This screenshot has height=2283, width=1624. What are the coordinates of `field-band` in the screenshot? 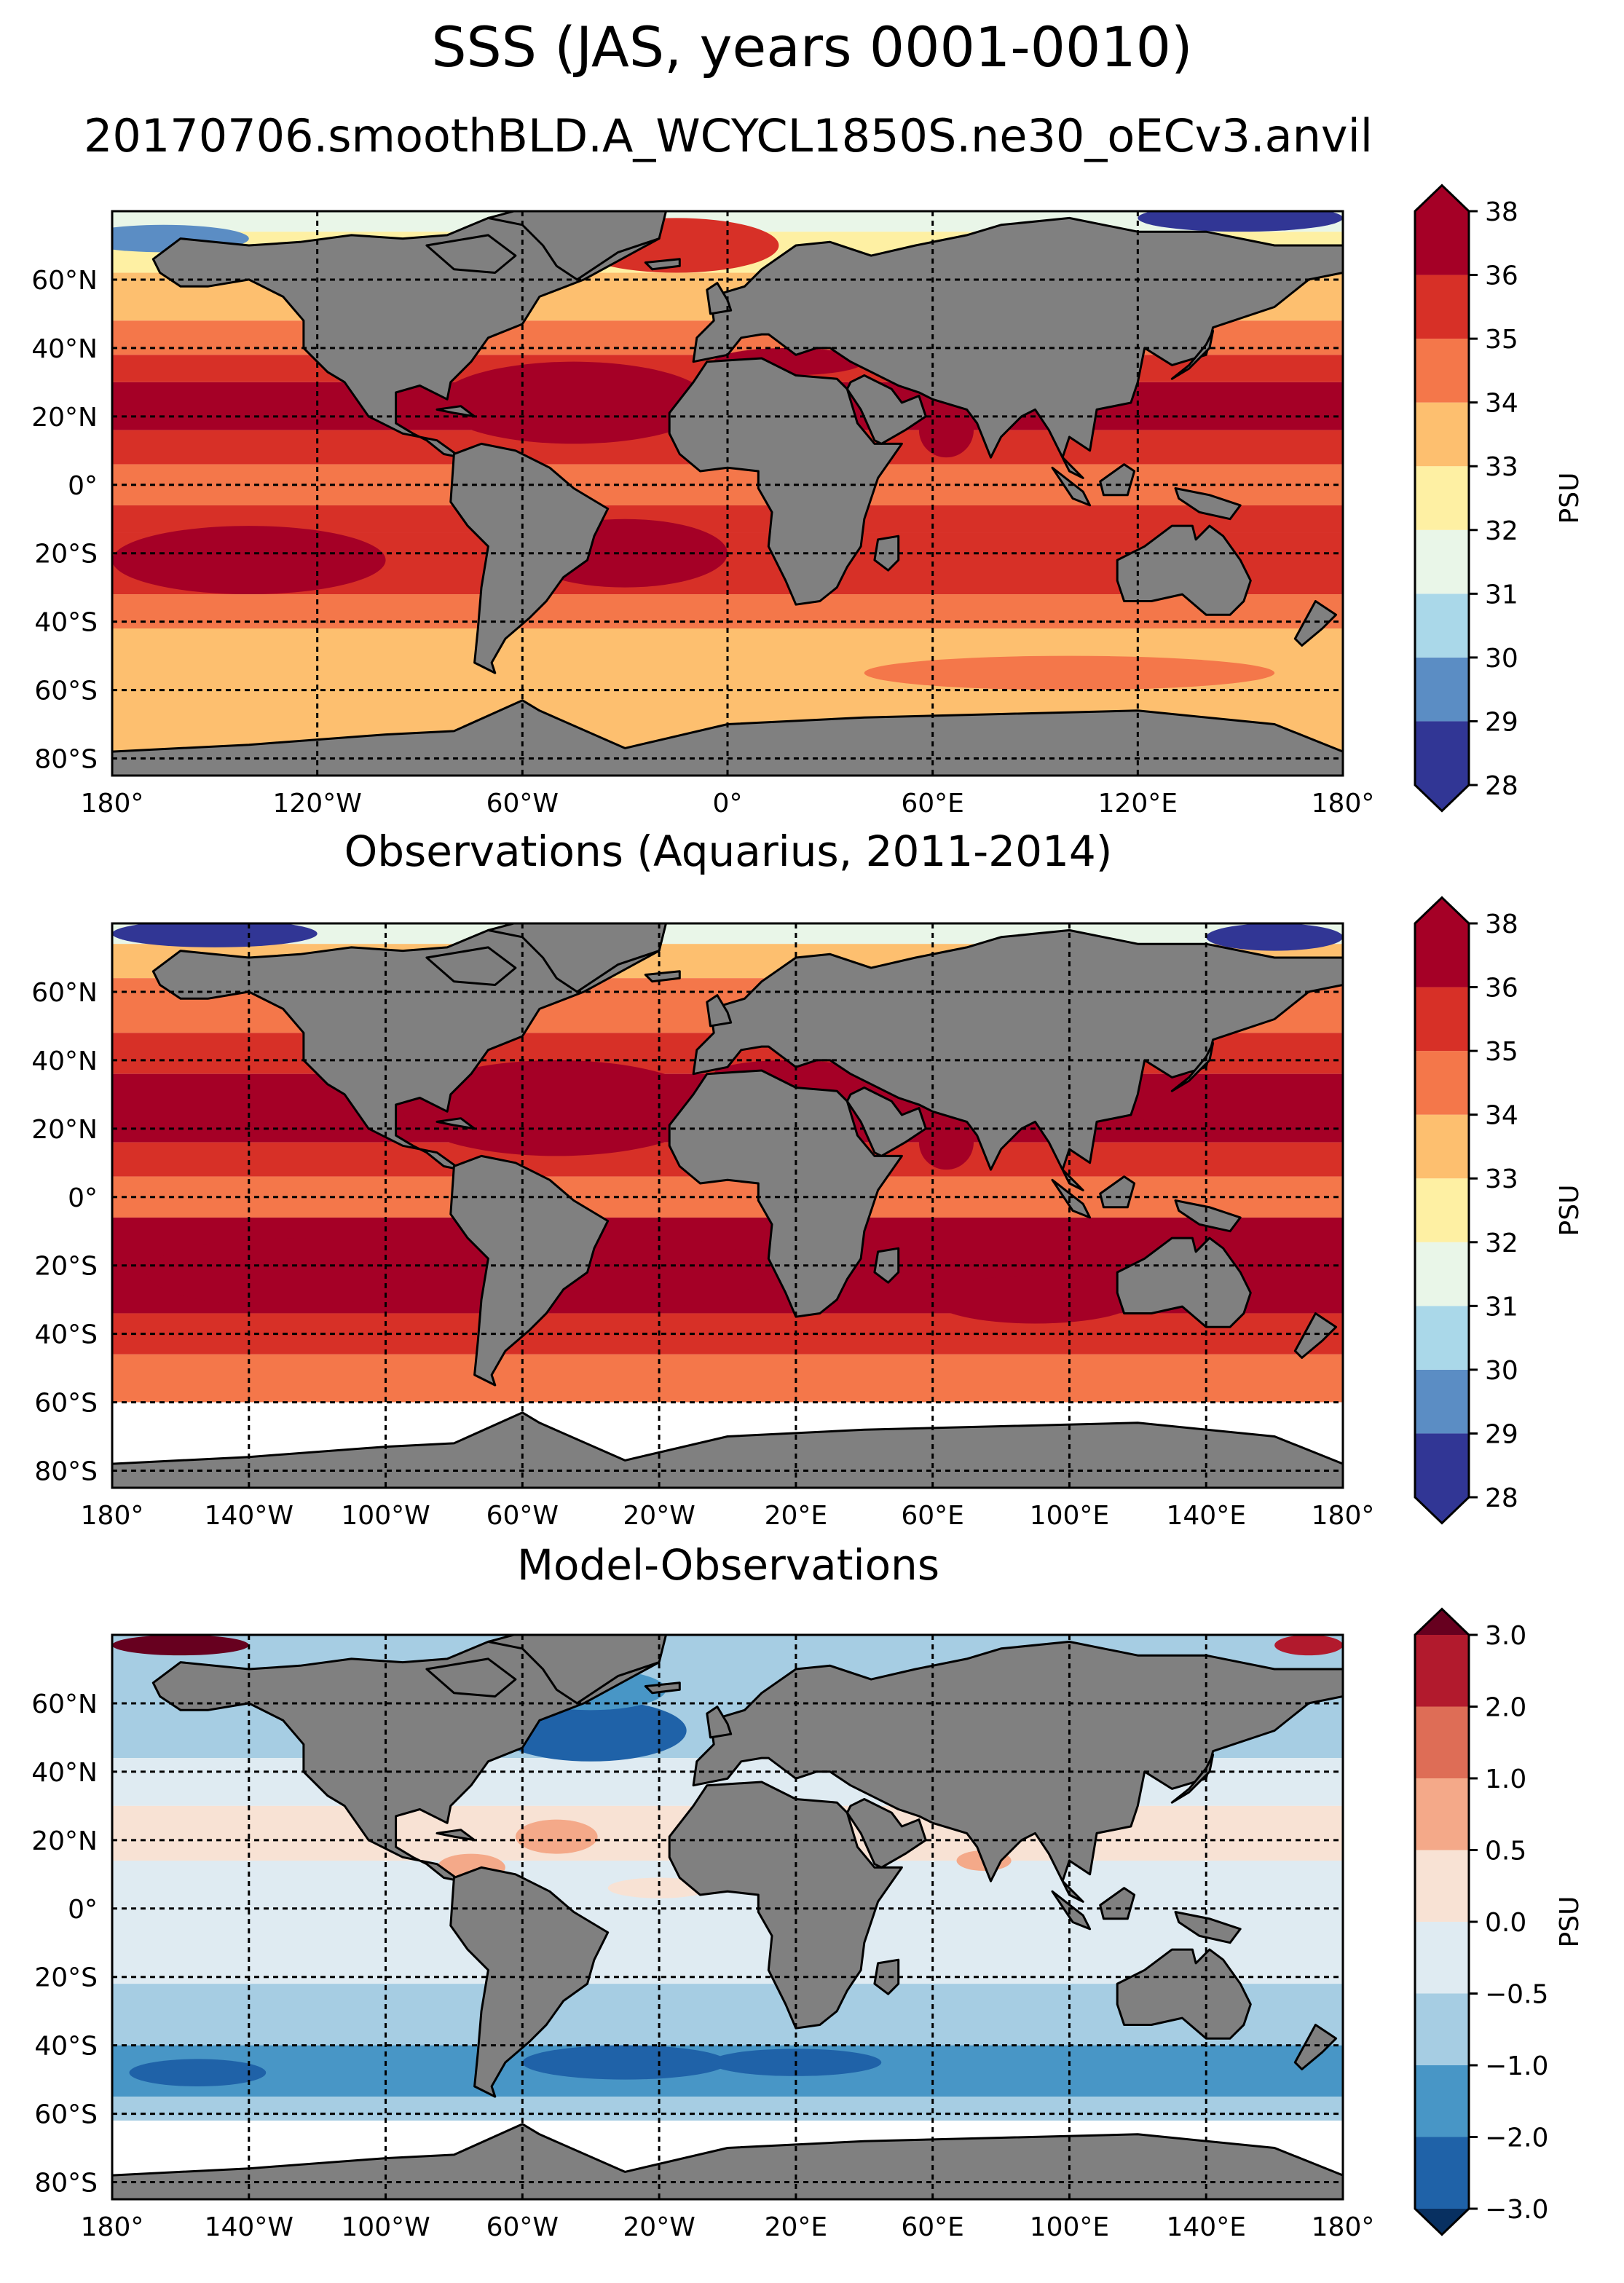 It's located at (727, 2109).